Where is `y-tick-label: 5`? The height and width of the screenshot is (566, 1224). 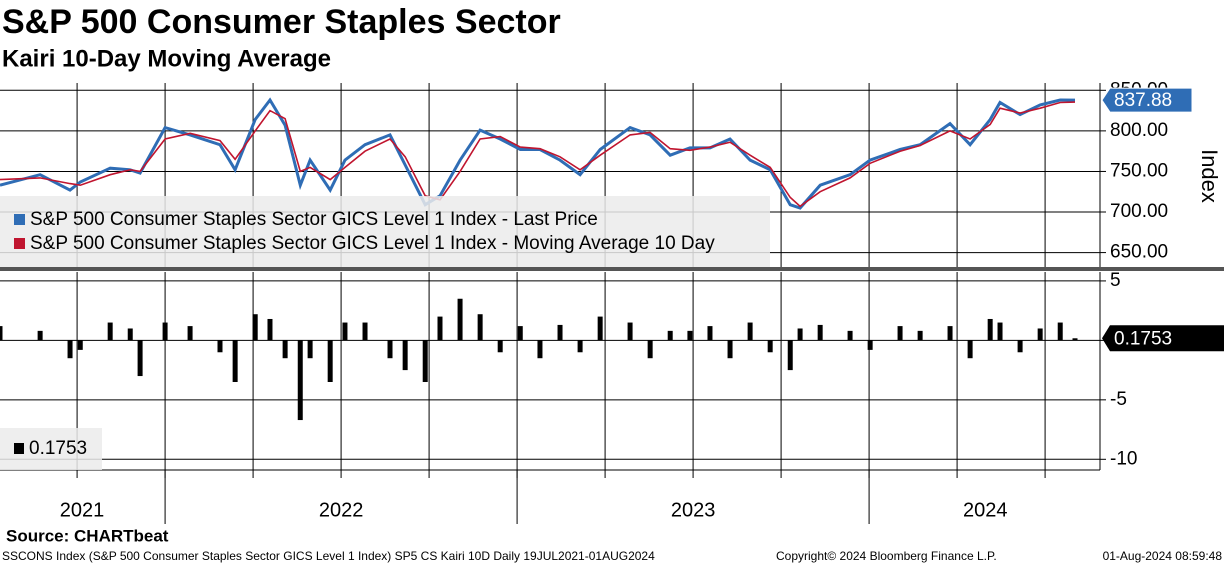
y-tick-label: 5 is located at coordinates (1115, 280).